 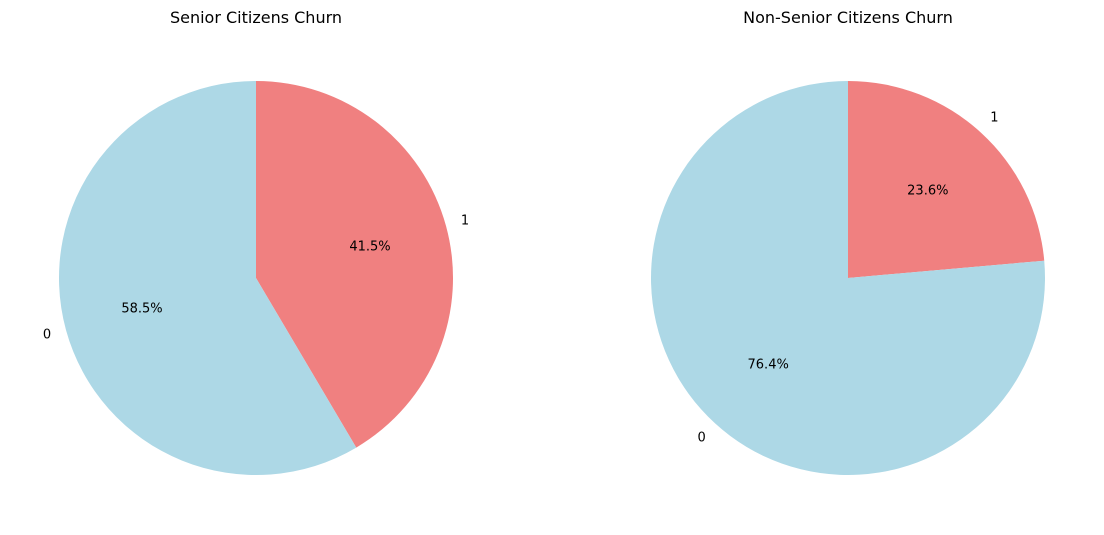 What do you see at coordinates (768, 365) in the screenshot?
I see `pie-percent-label: 76.4%` at bounding box center [768, 365].